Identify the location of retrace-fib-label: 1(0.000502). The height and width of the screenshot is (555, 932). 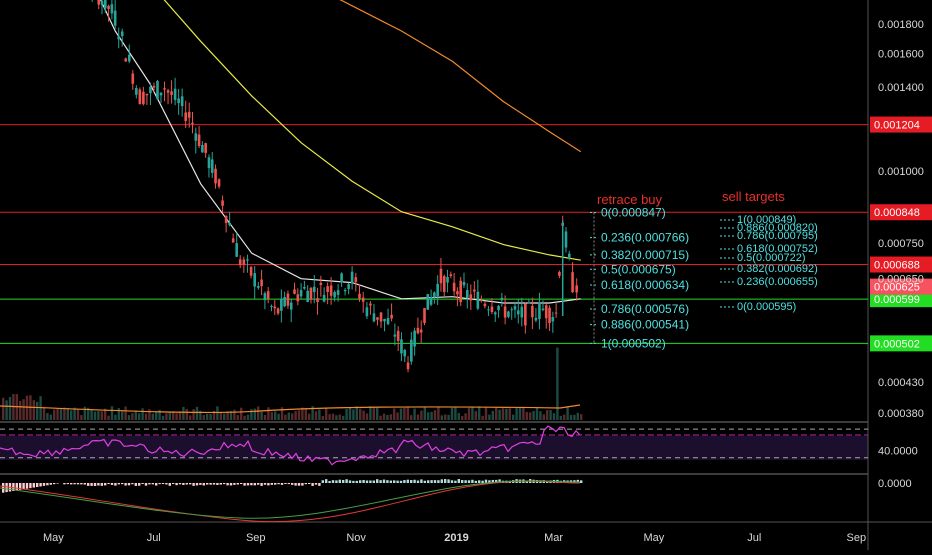
(633, 343).